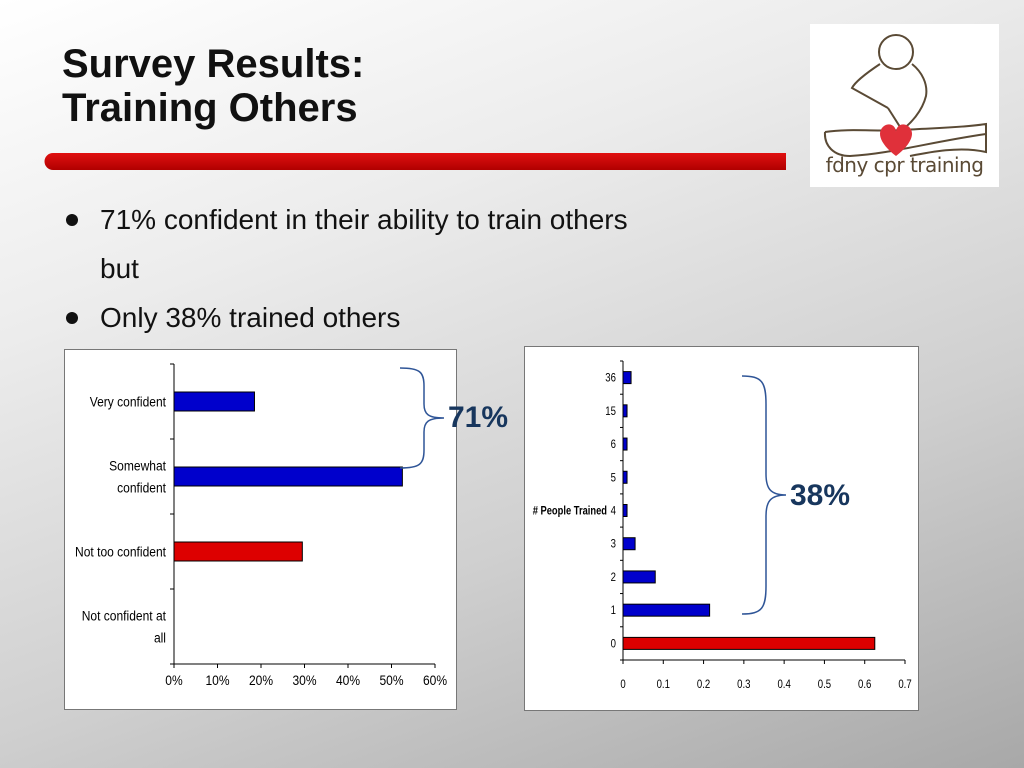 The height and width of the screenshot is (768, 1024). What do you see at coordinates (663, 684) in the screenshot?
I see `x-tick-label: 0.1` at bounding box center [663, 684].